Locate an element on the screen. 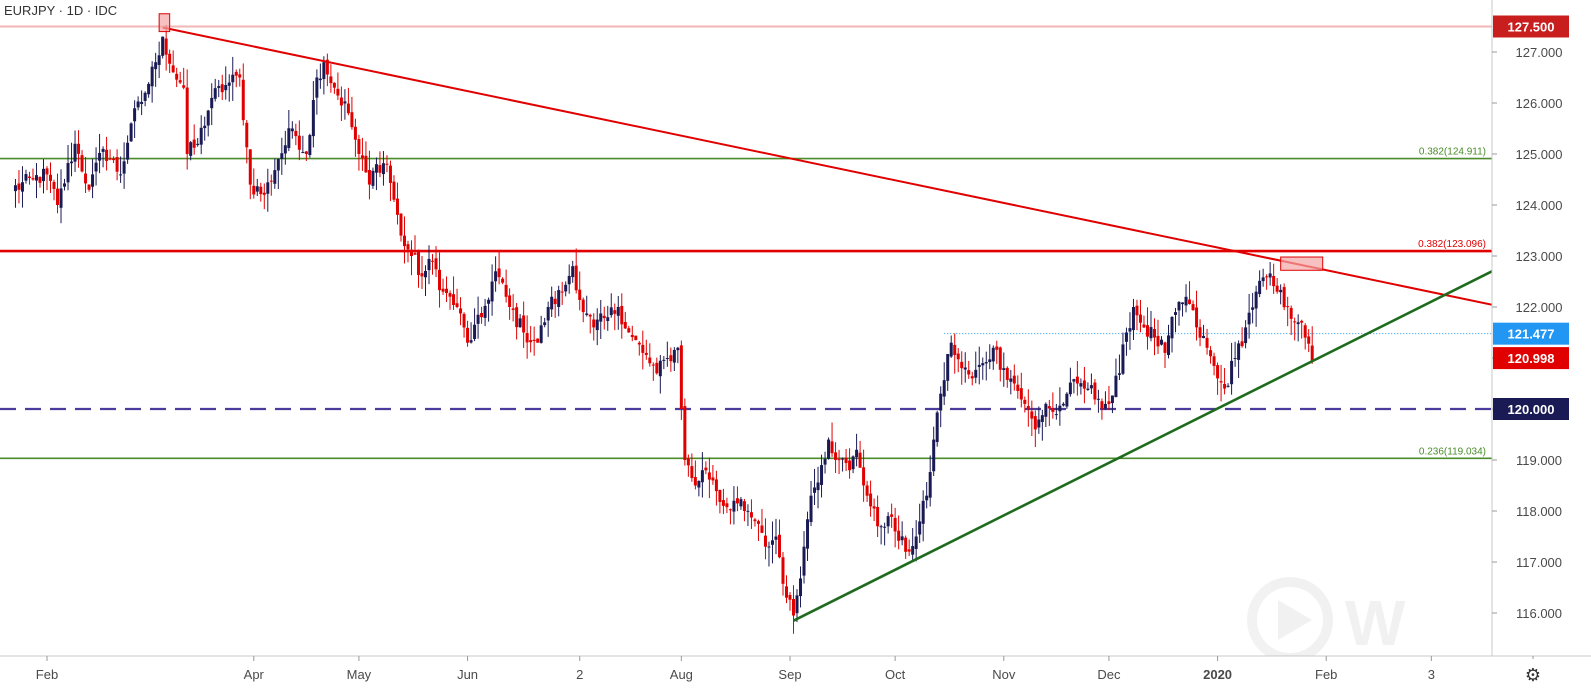 The width and height of the screenshot is (1591, 694). time-tick-label: 3 is located at coordinates (1431, 674).